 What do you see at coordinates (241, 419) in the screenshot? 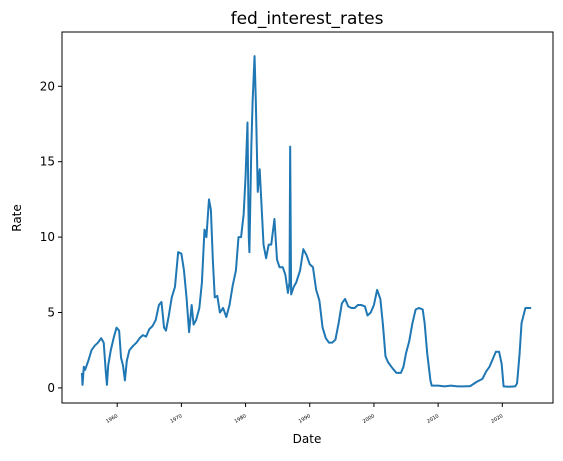
I see `x-tick-label: 1980` at bounding box center [241, 419].